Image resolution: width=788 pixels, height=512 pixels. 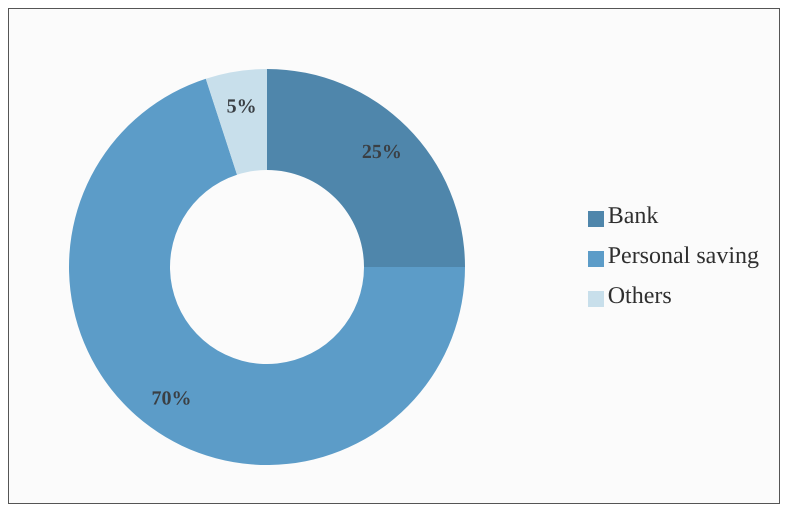 What do you see at coordinates (683, 256) in the screenshot?
I see `legend-label: Personal saving` at bounding box center [683, 256].